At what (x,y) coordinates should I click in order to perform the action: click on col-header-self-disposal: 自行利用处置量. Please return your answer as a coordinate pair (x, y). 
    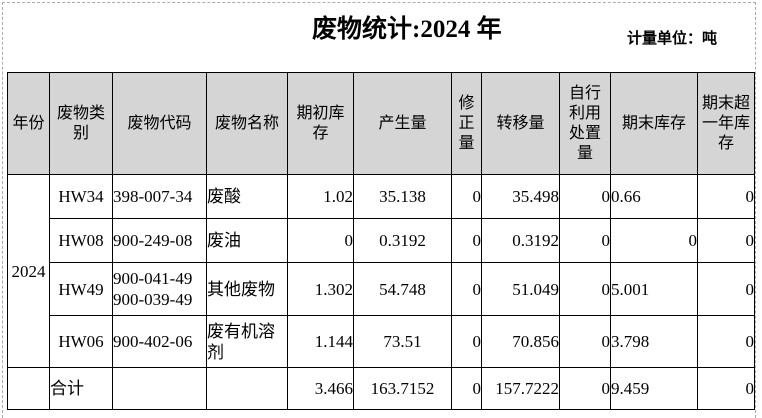
    Looking at the image, I should click on (585, 123).